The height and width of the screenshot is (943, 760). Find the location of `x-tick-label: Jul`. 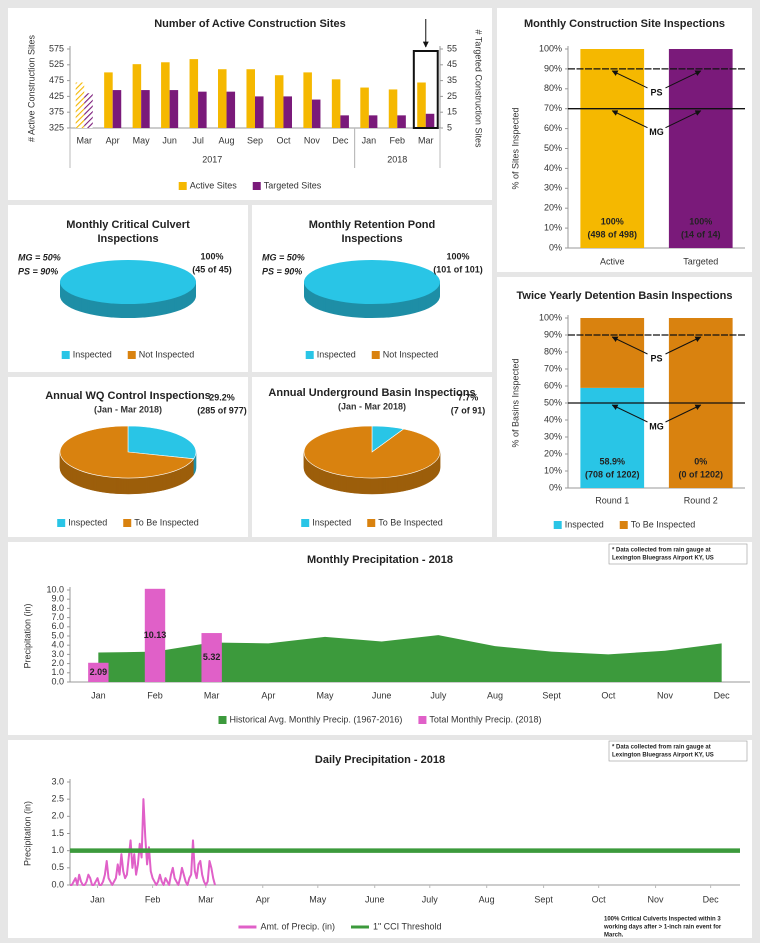

x-tick-label: Jul is located at coordinates (198, 140).